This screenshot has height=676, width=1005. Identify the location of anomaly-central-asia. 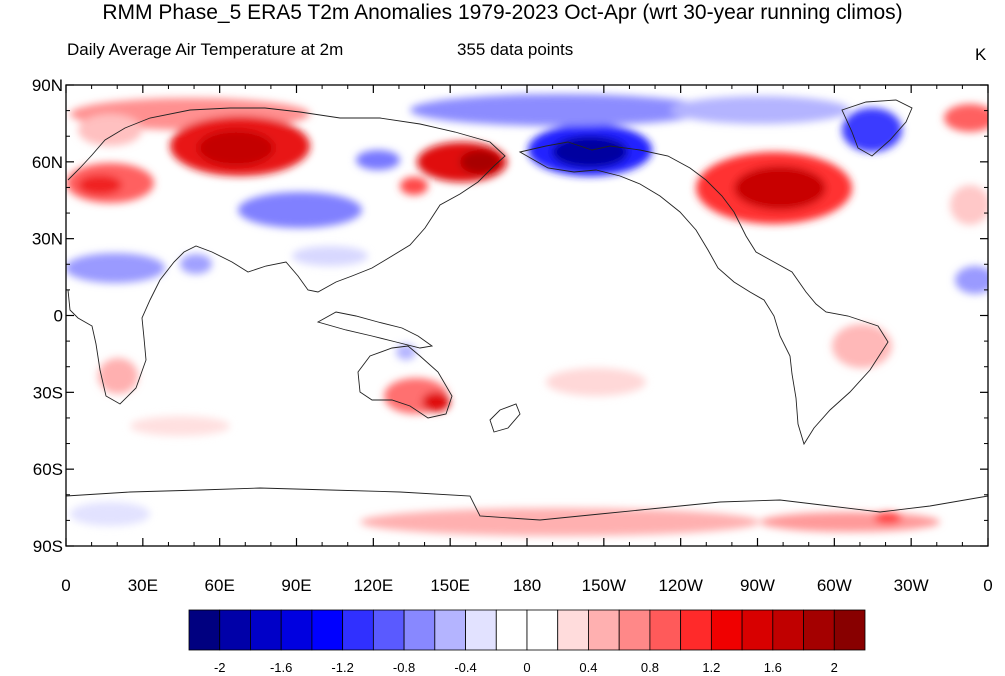
(300, 210).